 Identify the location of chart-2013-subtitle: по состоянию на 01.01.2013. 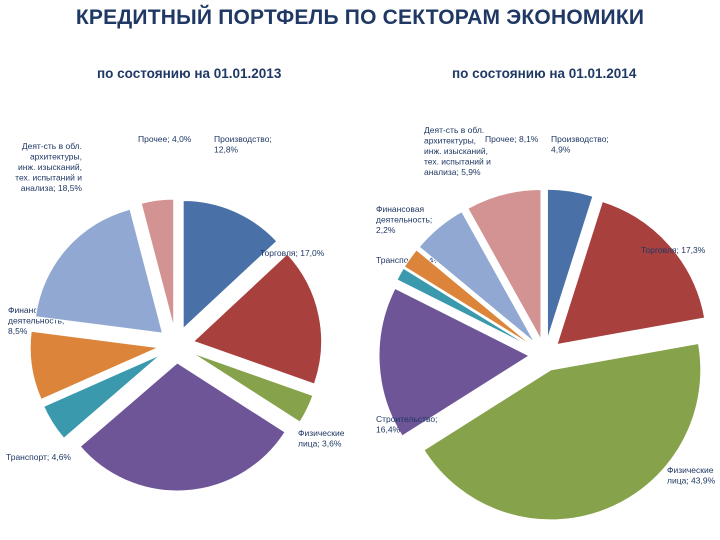
(189, 73).